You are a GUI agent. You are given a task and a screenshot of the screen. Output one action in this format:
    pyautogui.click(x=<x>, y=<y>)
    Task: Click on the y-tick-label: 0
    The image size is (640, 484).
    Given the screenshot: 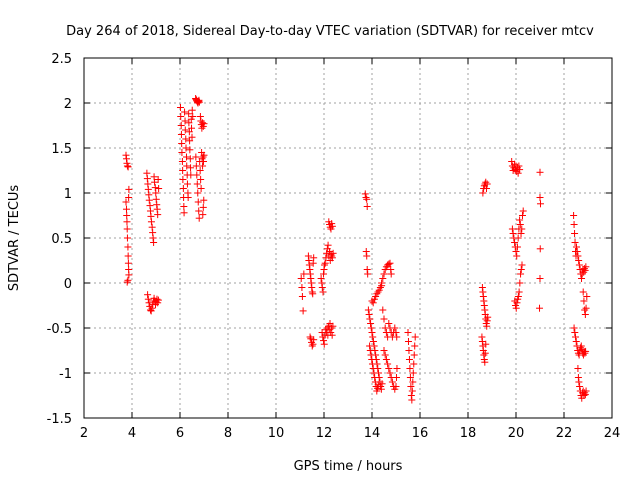 What is the action you would take?
    pyautogui.click(x=68, y=284)
    